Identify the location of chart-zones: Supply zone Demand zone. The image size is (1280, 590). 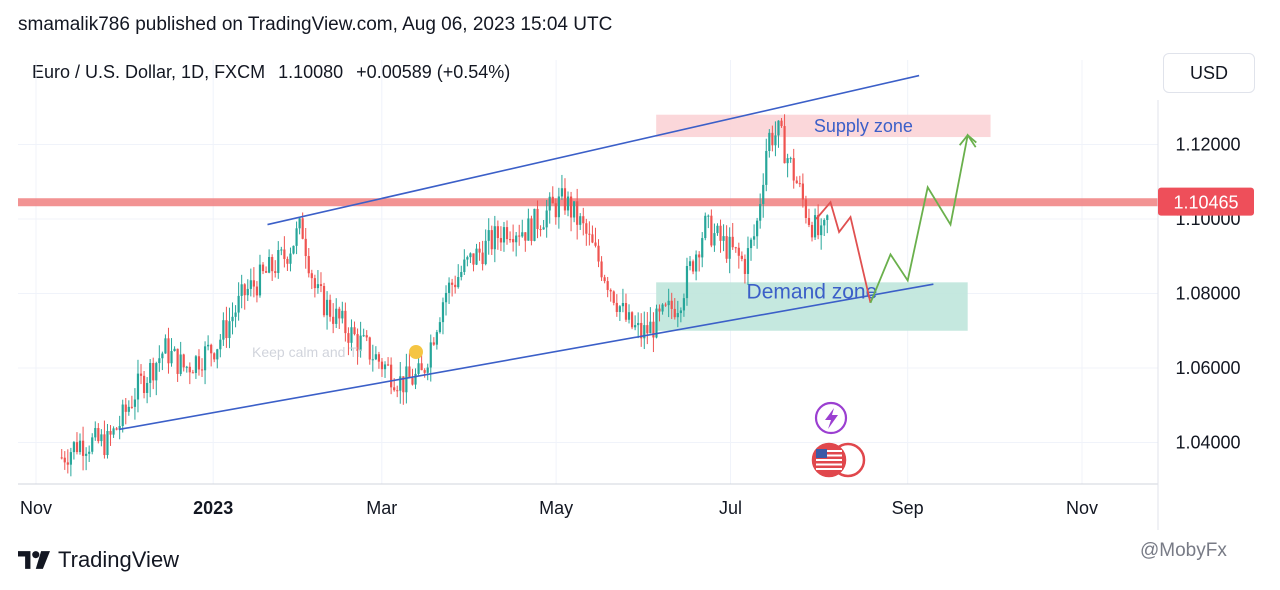
(823, 222).